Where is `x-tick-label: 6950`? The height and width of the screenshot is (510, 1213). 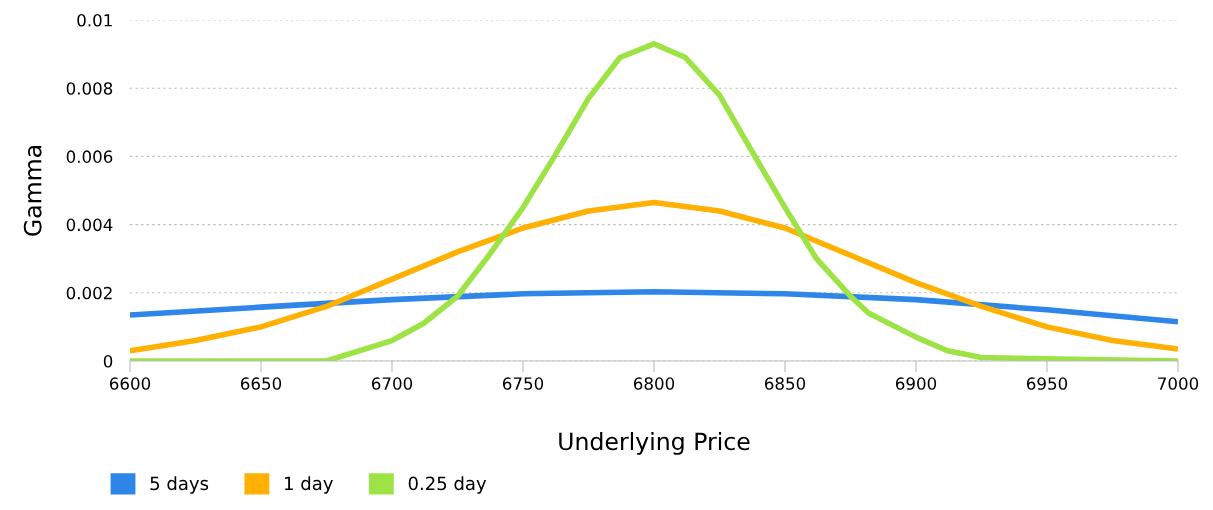 x-tick-label: 6950 is located at coordinates (1047, 383).